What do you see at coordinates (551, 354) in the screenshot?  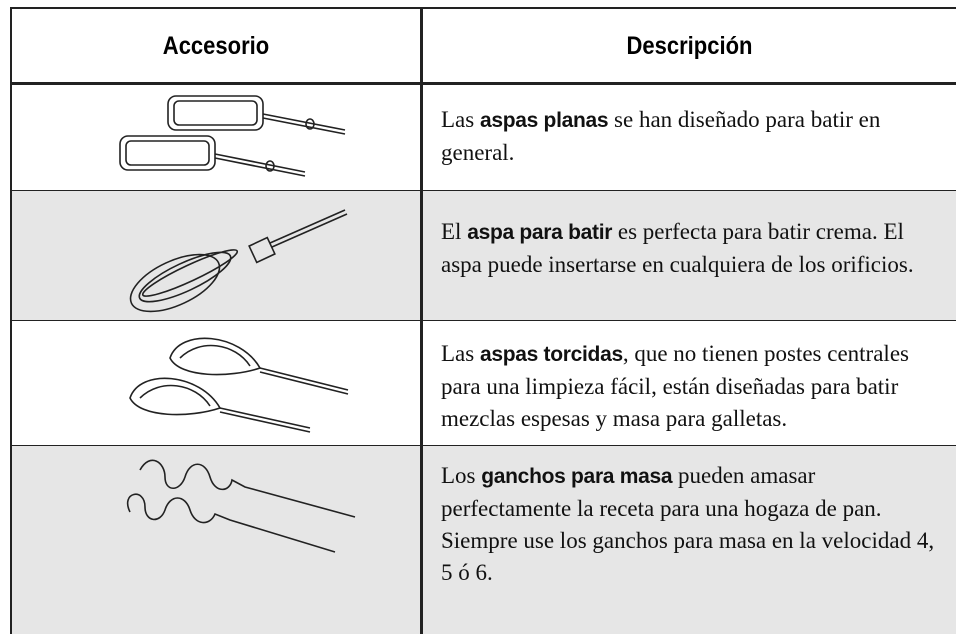 I see `bold-text: aspas torcidas` at bounding box center [551, 354].